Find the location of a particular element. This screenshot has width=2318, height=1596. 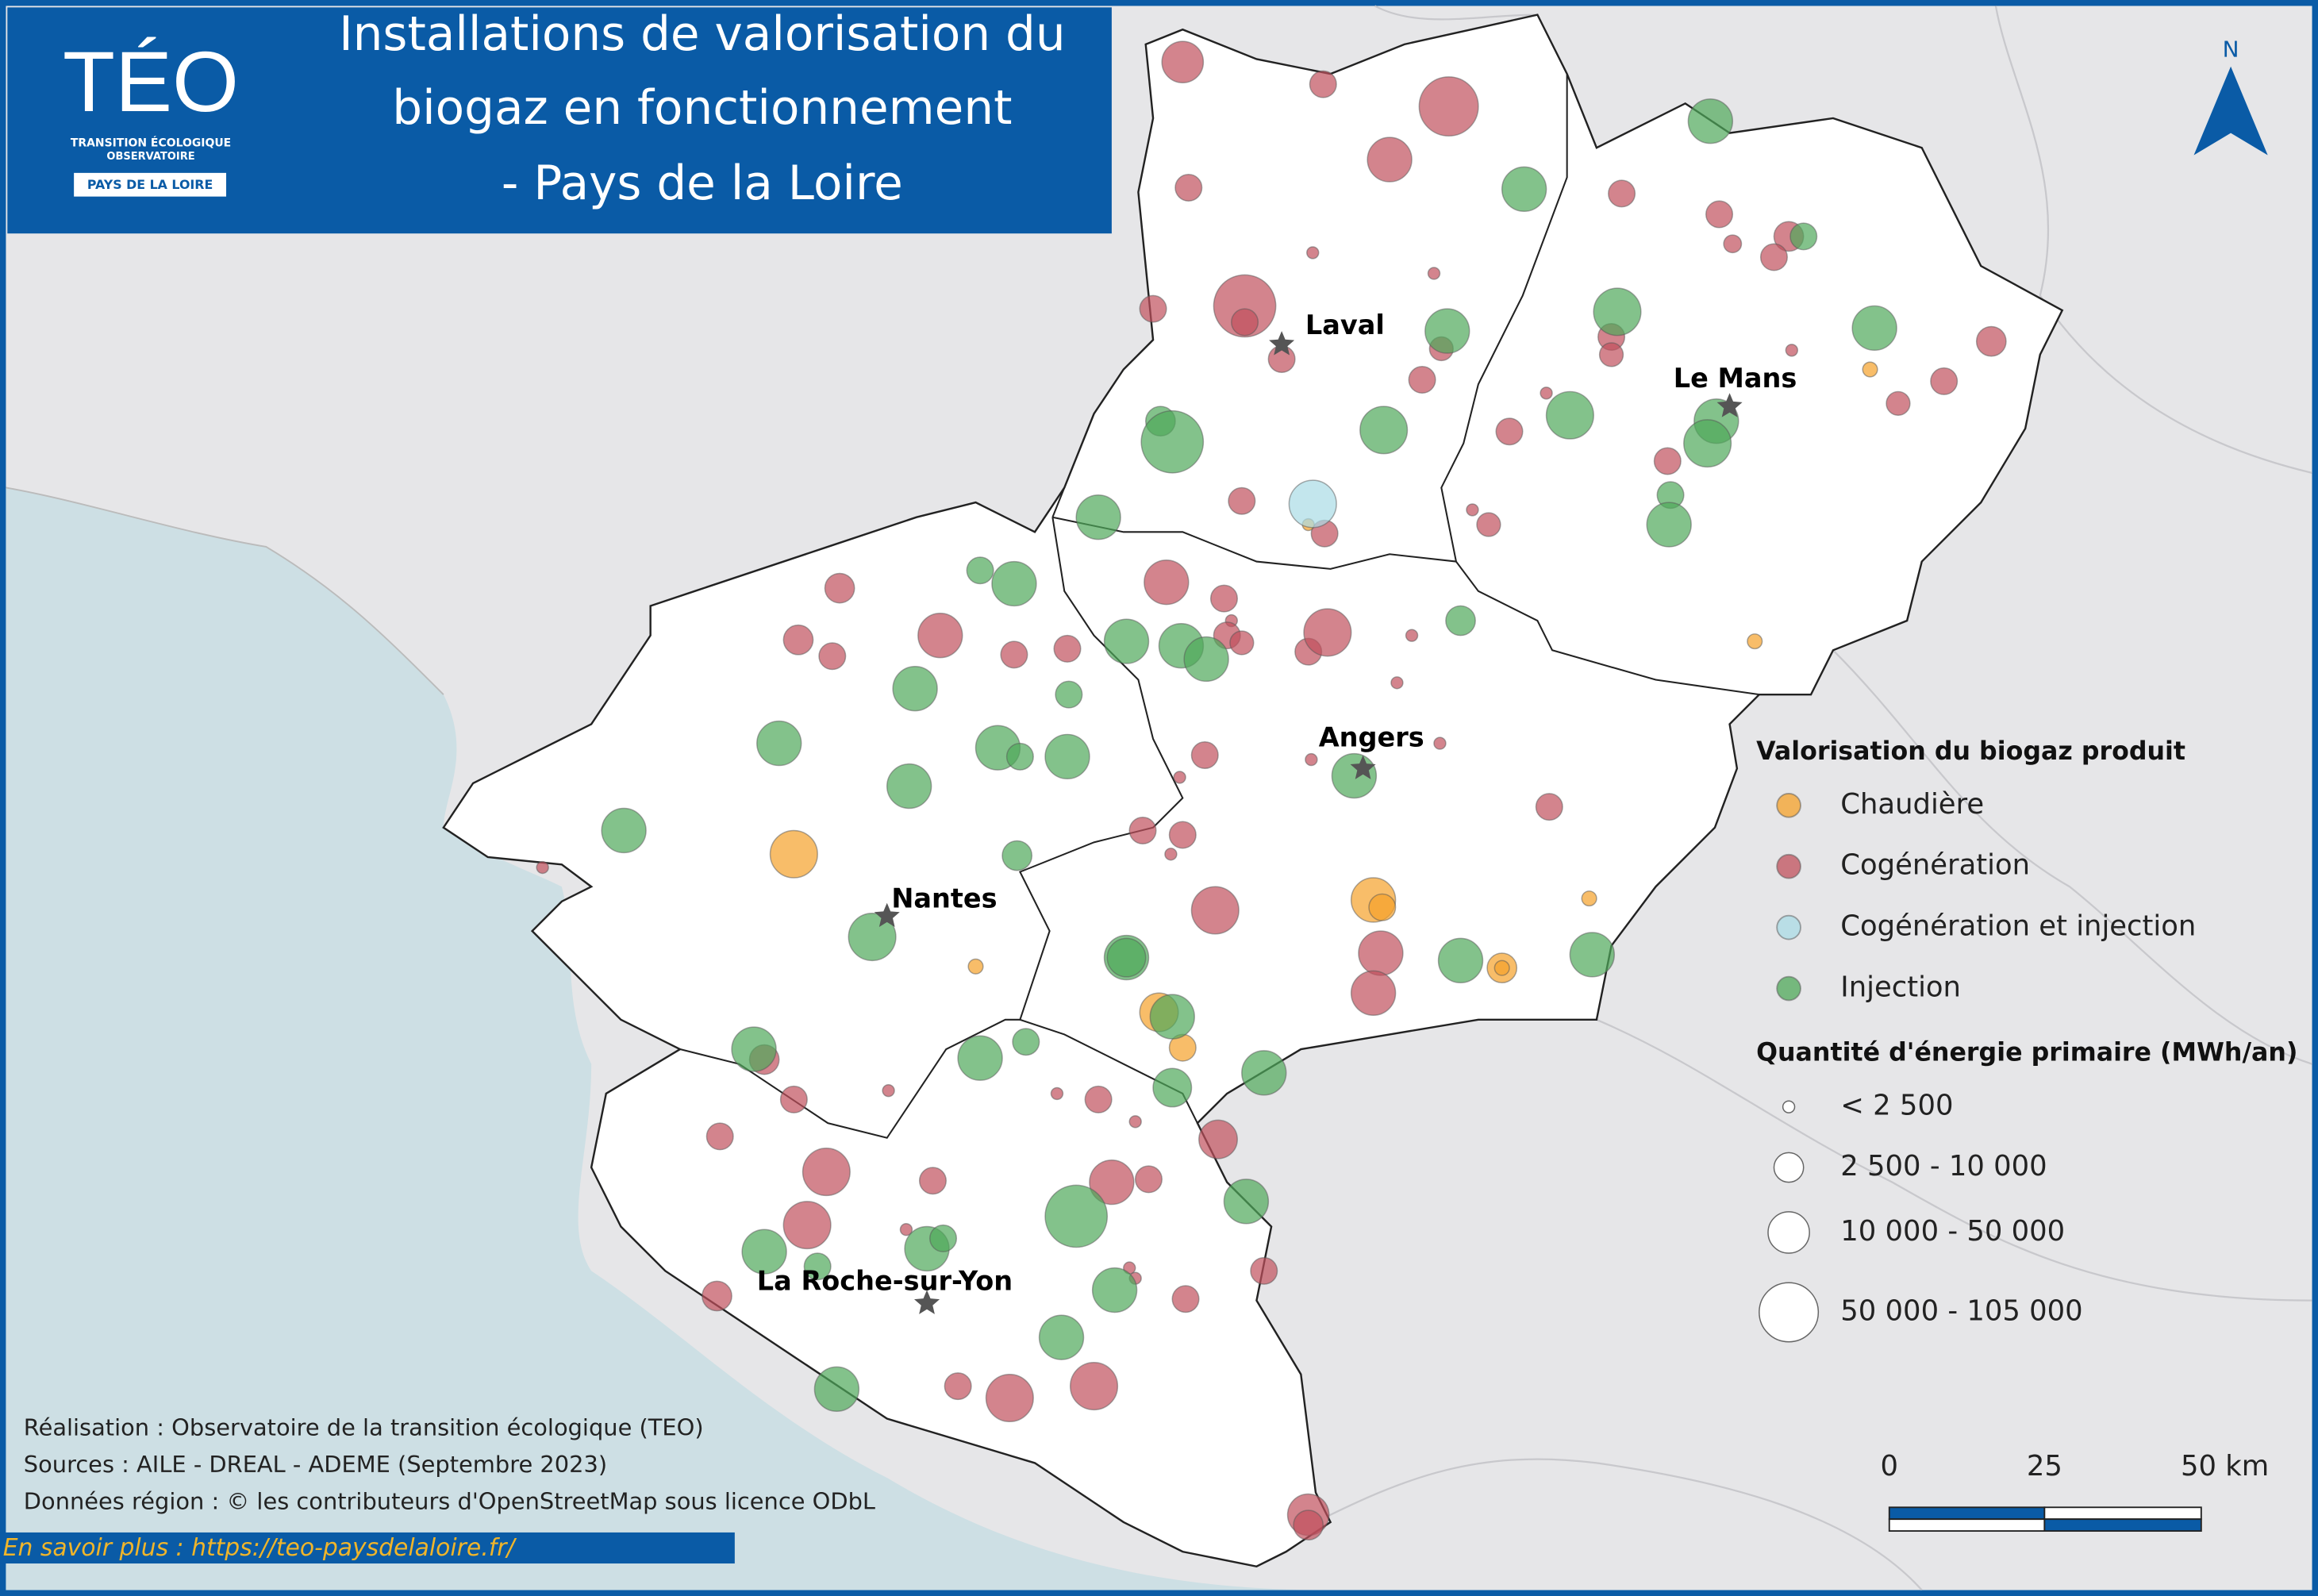

coast is located at coordinates (225, 590).